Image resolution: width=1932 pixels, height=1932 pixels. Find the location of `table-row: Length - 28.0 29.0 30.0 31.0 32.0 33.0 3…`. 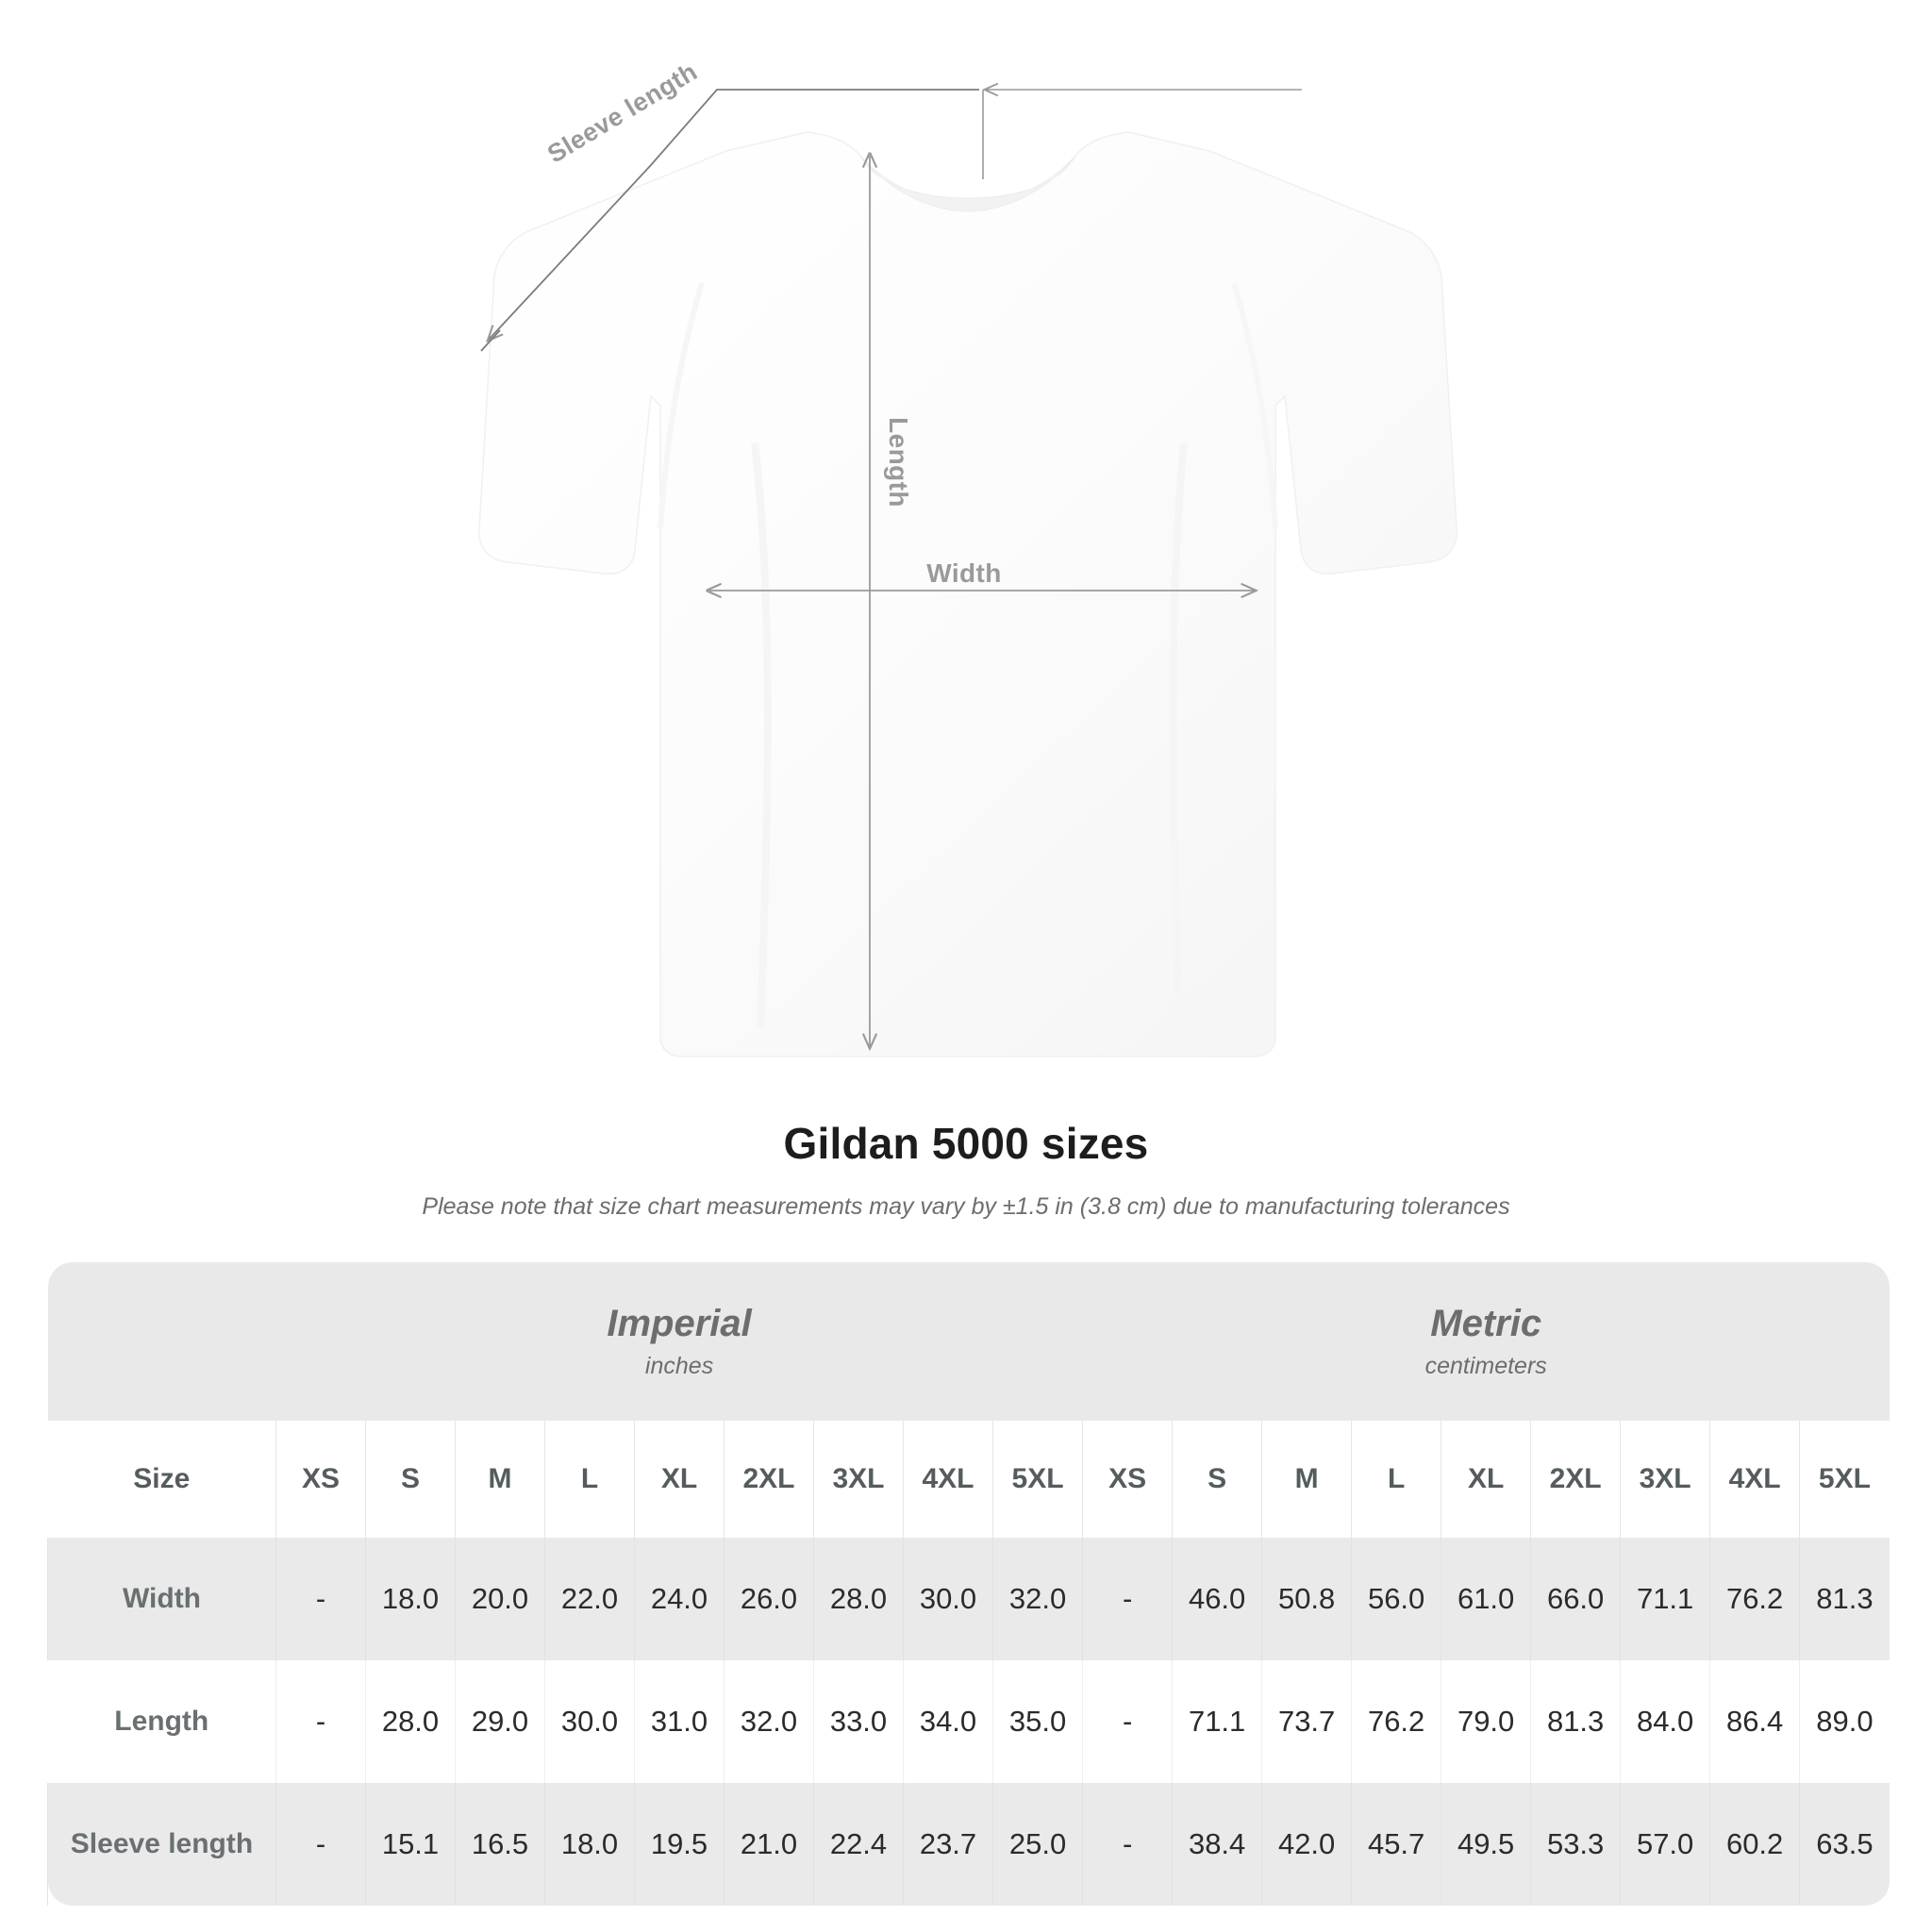

table-row: Length - 28.0 29.0 30.0 31.0 32.0 33.0 3… is located at coordinates (969, 1721).